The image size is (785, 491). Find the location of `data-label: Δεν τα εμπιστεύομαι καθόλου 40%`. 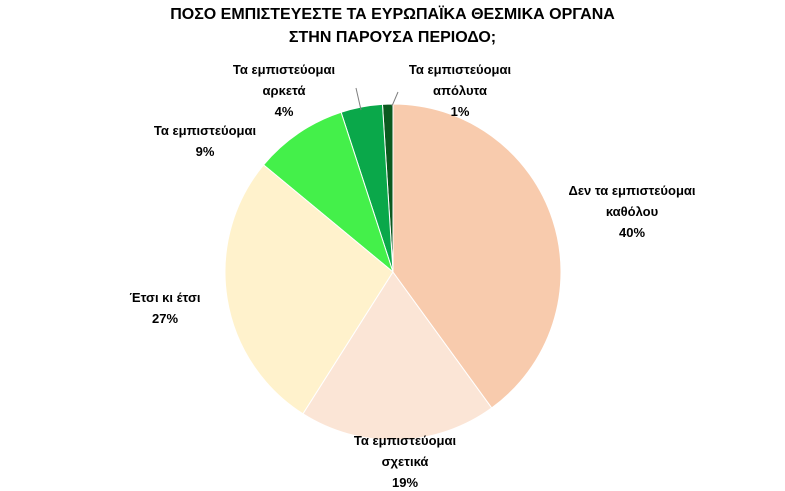

data-label: Δεν τα εμπιστεύομαι καθόλου 40% is located at coordinates (632, 211).